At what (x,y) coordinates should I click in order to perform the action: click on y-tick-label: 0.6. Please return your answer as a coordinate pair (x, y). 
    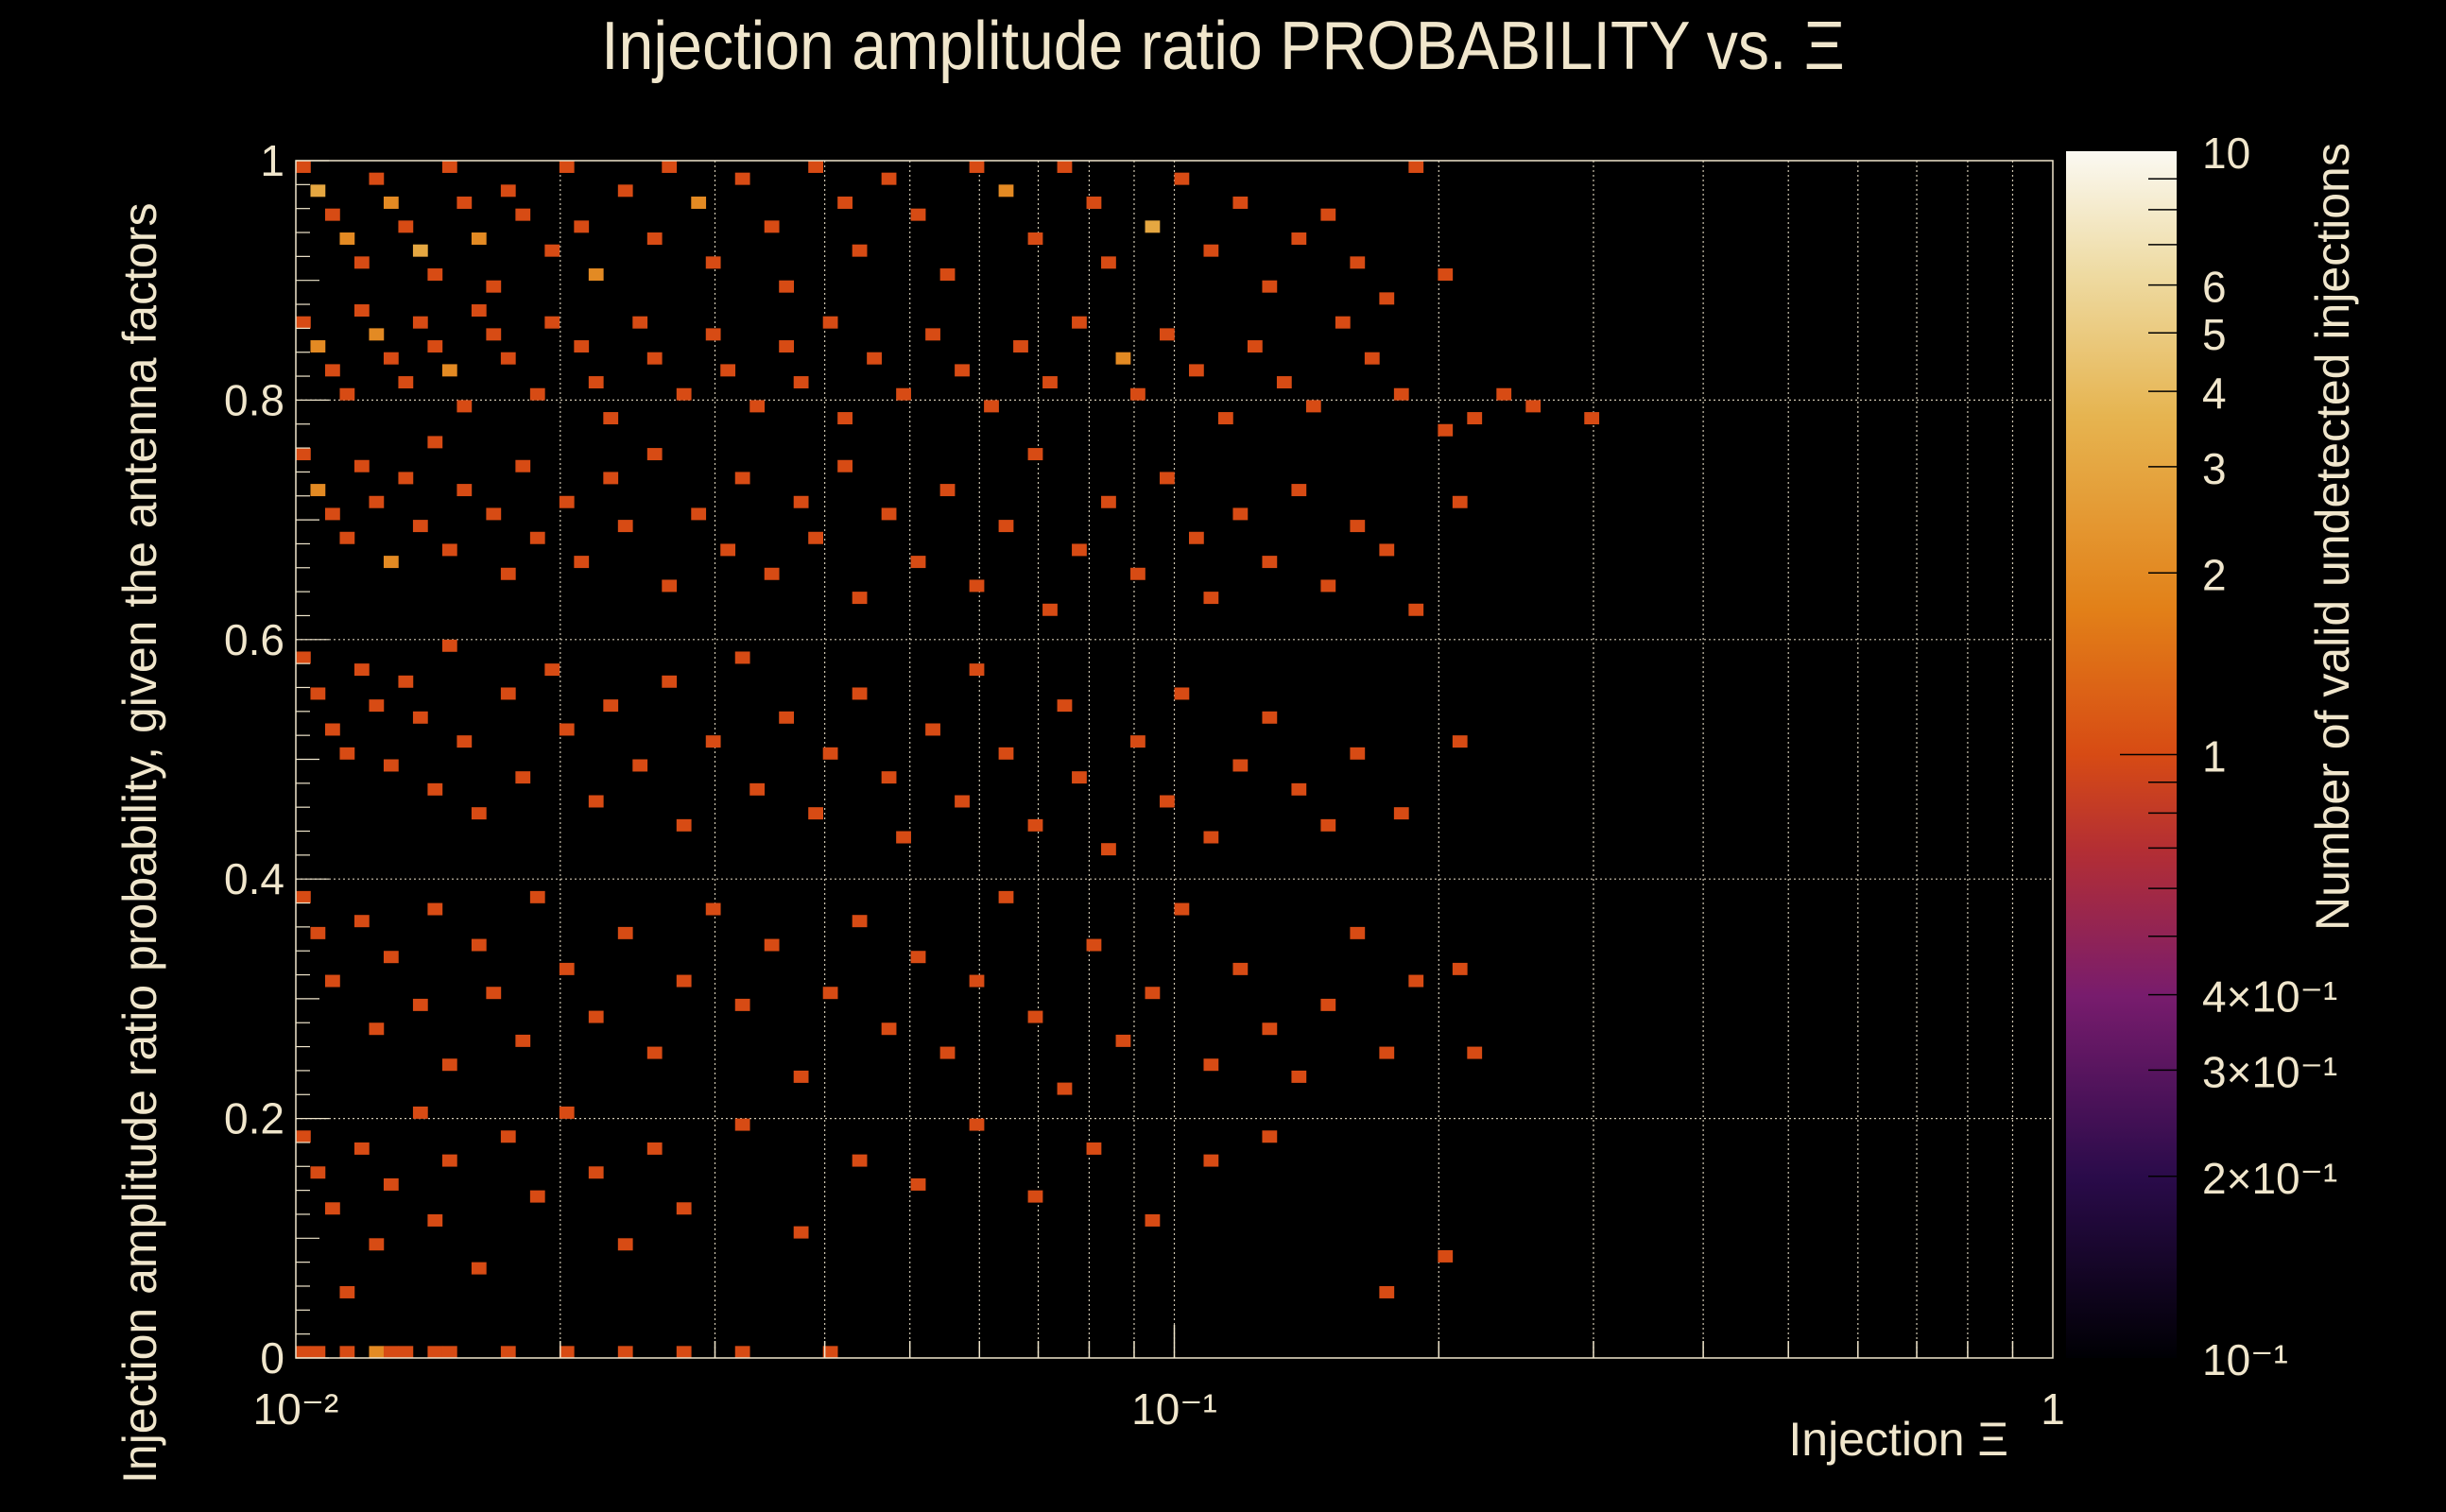
    Looking at the image, I should click on (254, 639).